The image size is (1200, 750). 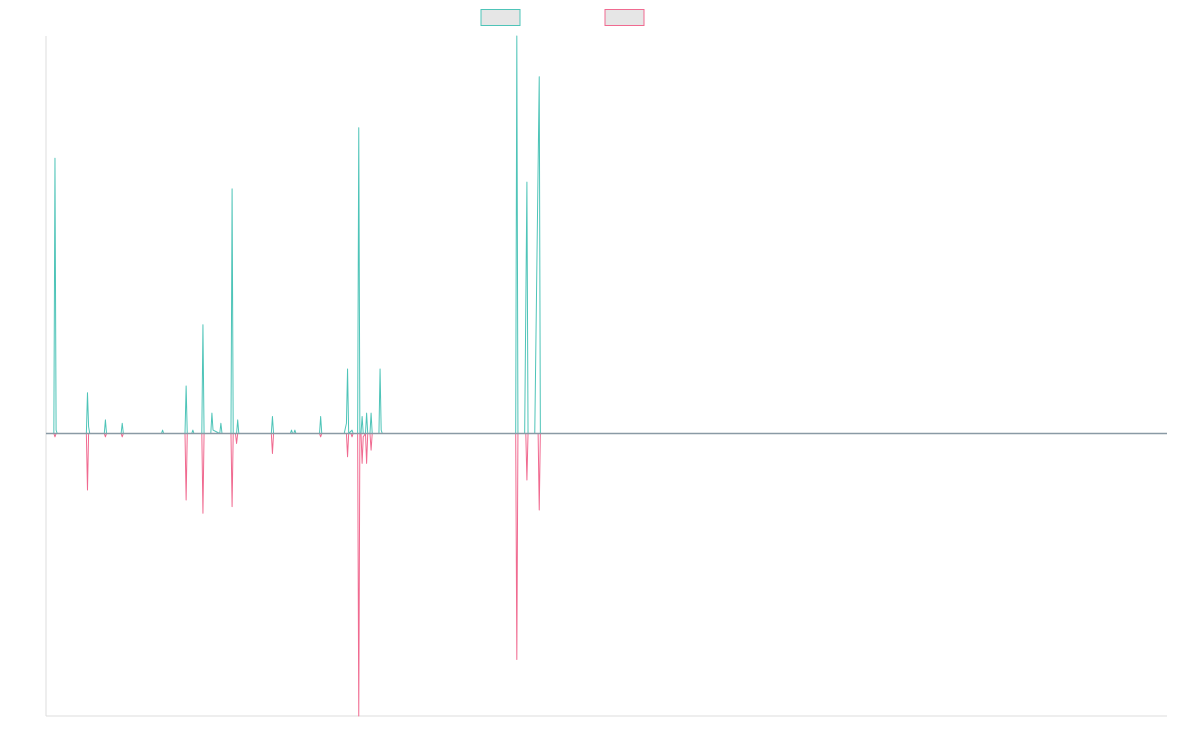 What do you see at coordinates (562, 17) in the screenshot?
I see `legend` at bounding box center [562, 17].